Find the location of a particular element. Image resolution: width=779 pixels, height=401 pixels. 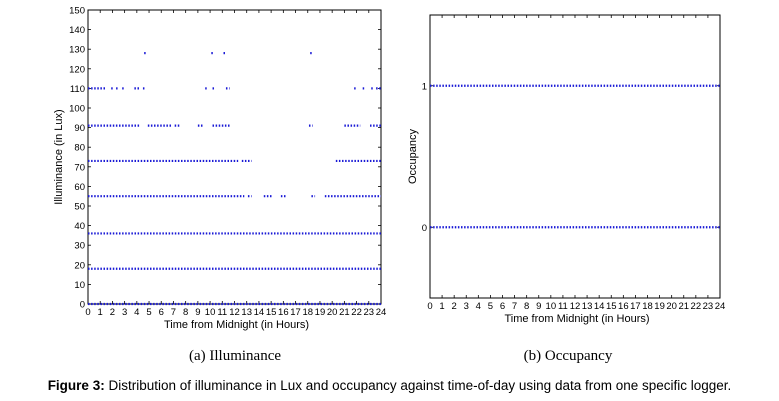

illuminance-y-tick-label: 70 is located at coordinates (79, 167).